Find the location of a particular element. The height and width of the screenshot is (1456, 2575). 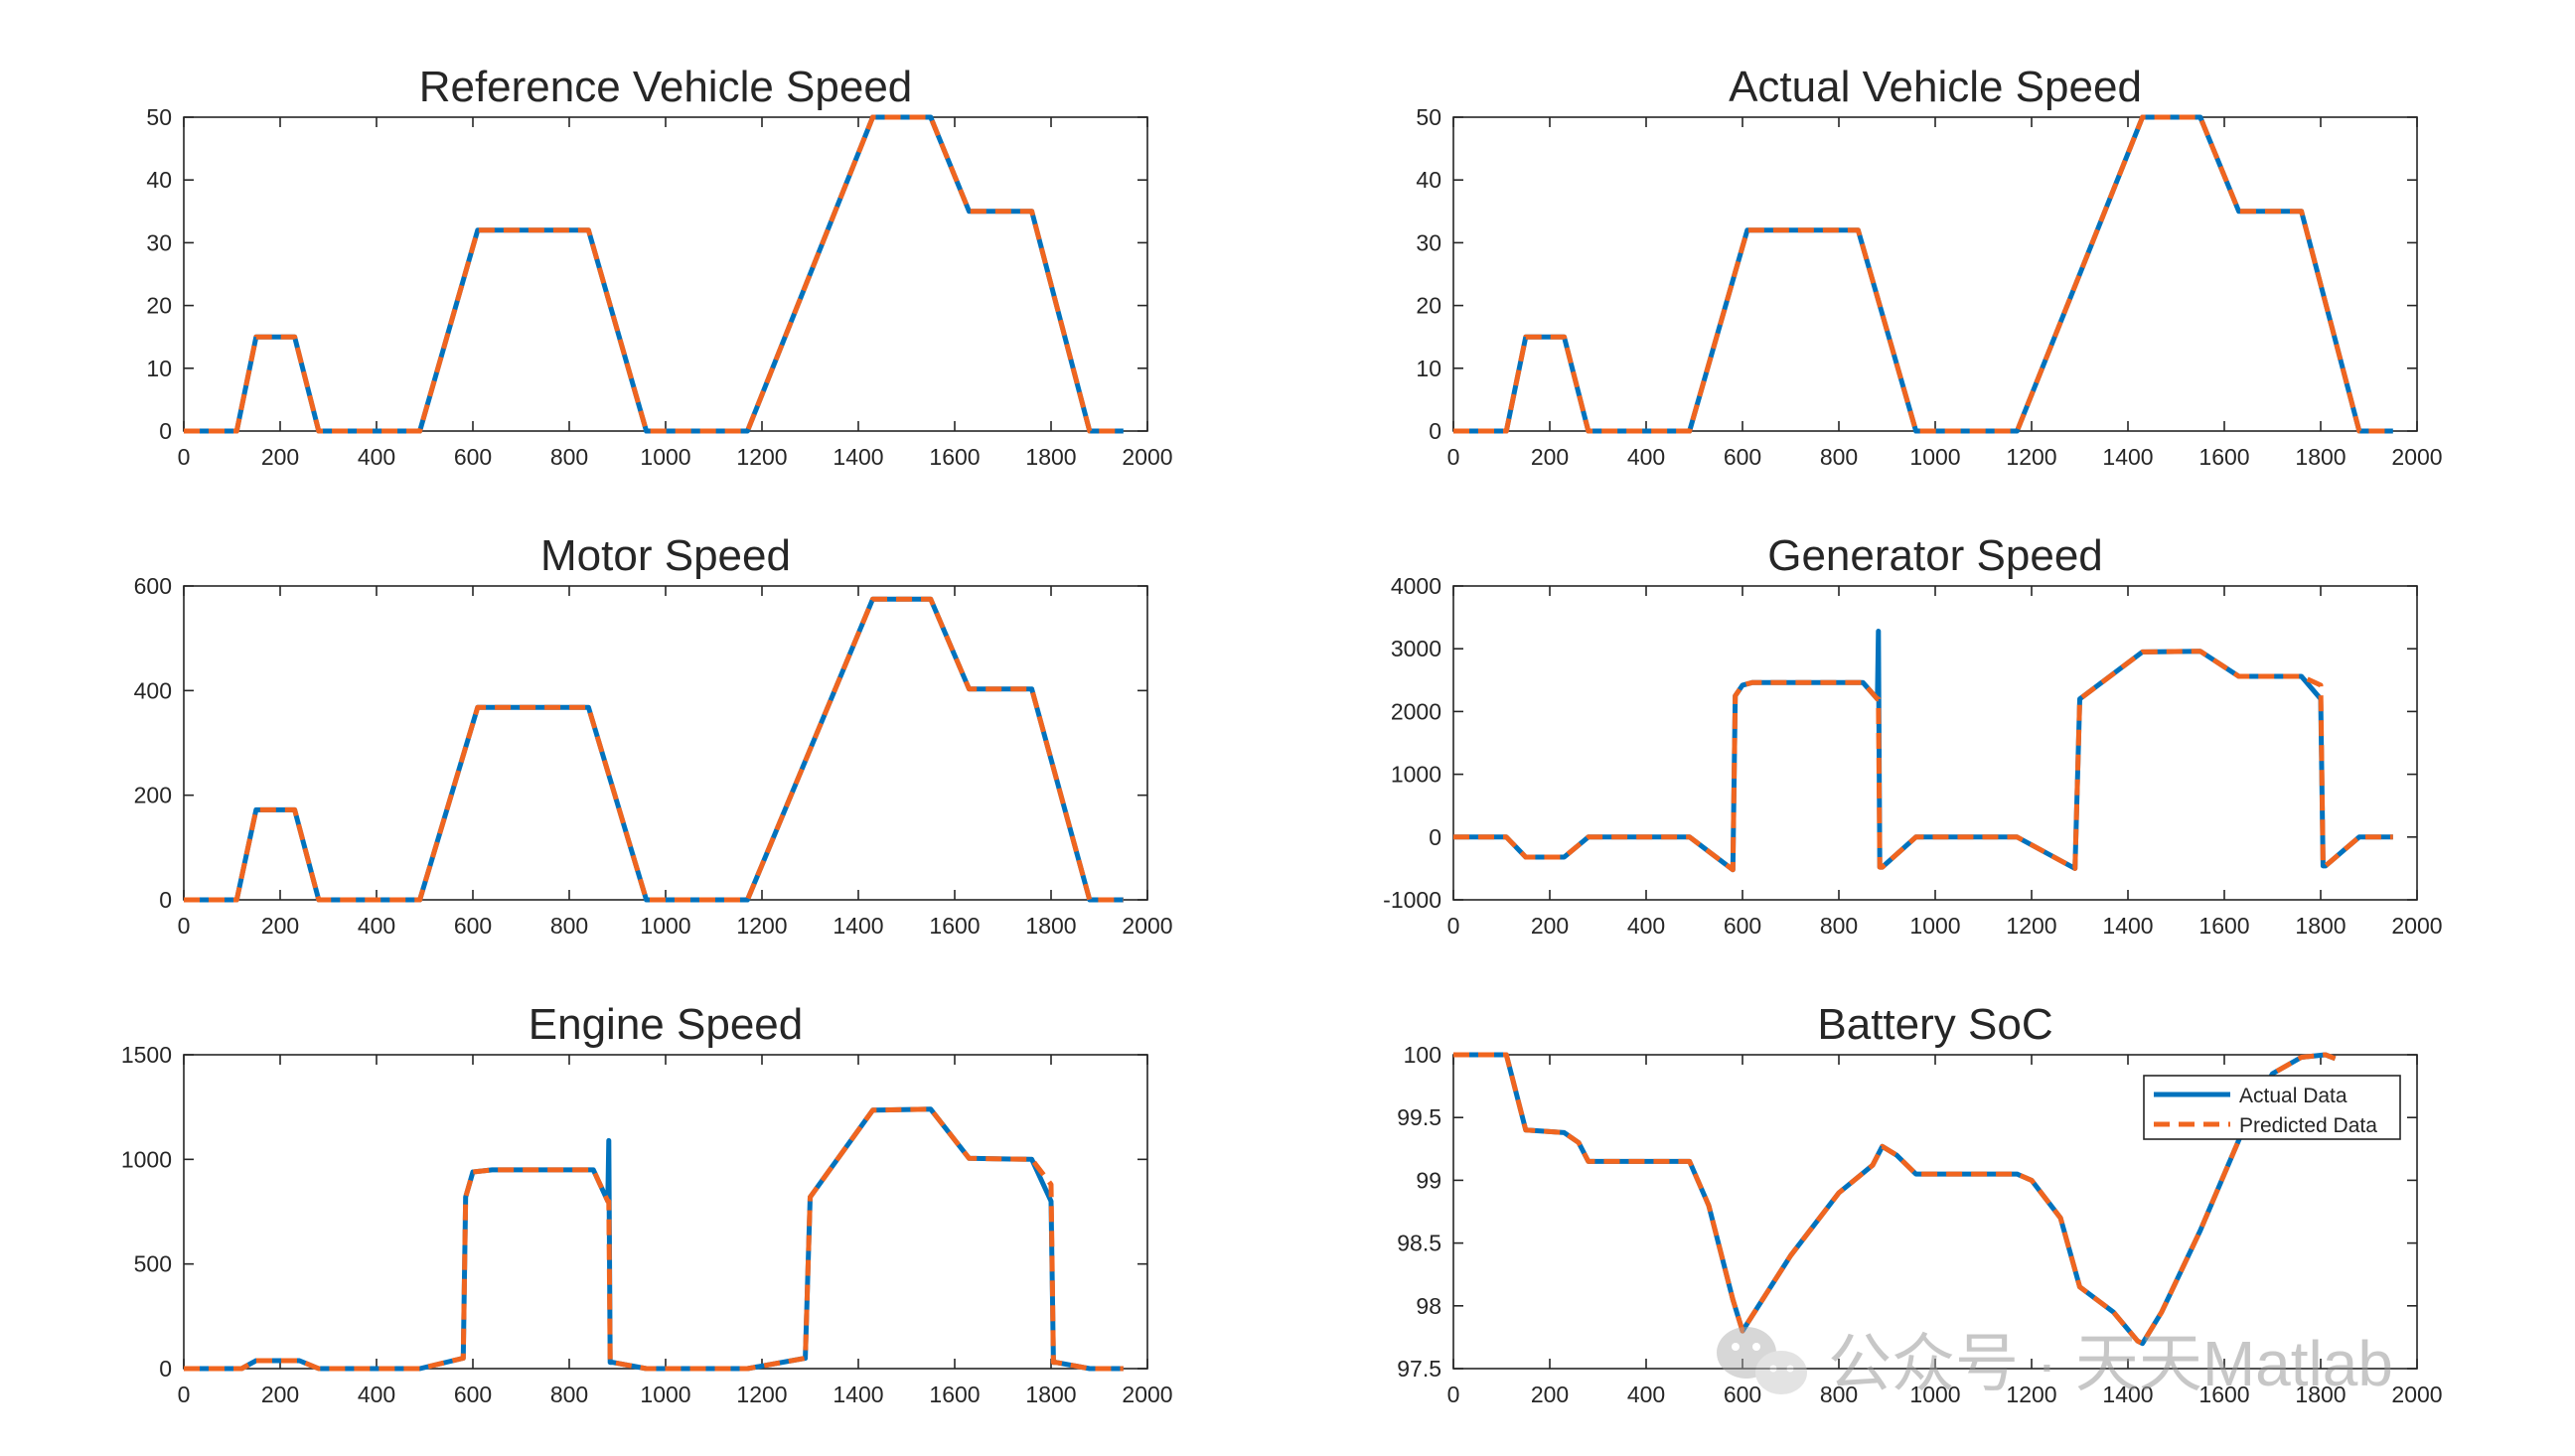

watermark: 公众号 · 天天Matlab is located at coordinates (2055, 1363).